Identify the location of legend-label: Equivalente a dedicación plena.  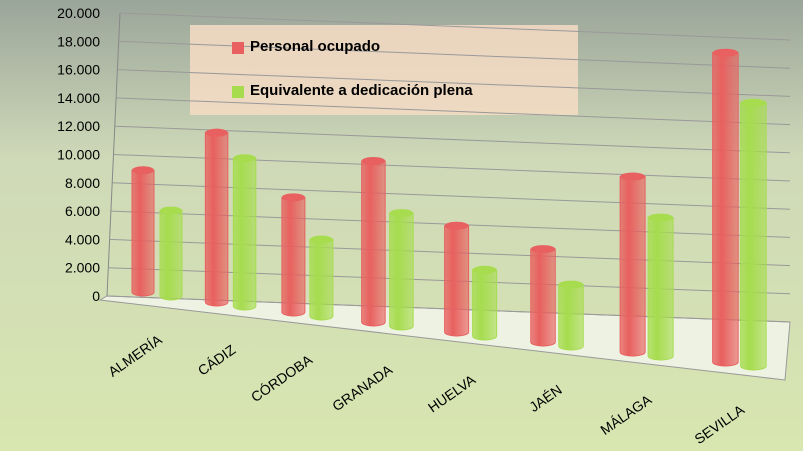
(361, 90).